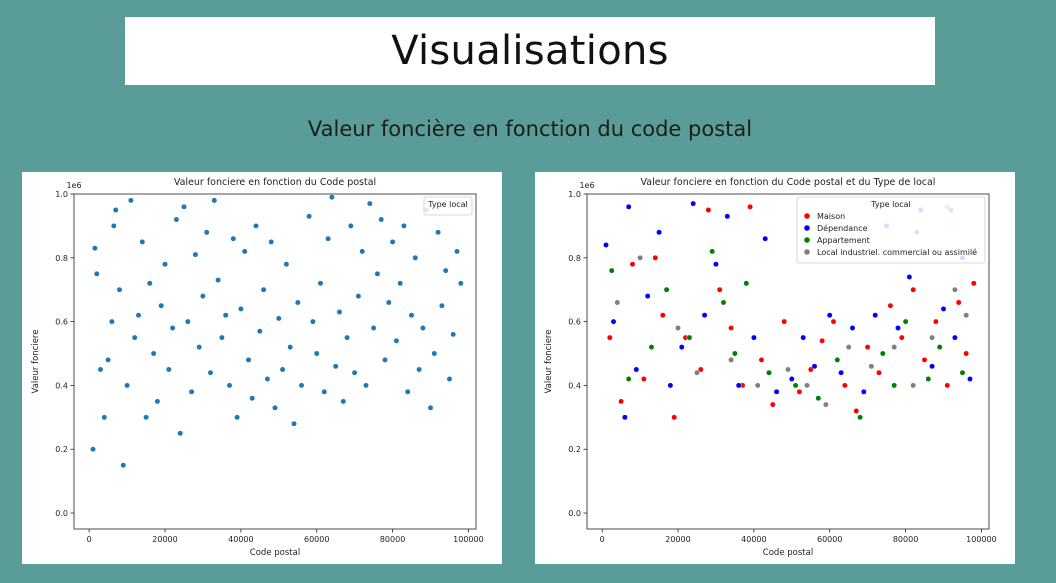  Describe the element at coordinates (448, 206) in the screenshot. I see `legend: Type local` at that location.